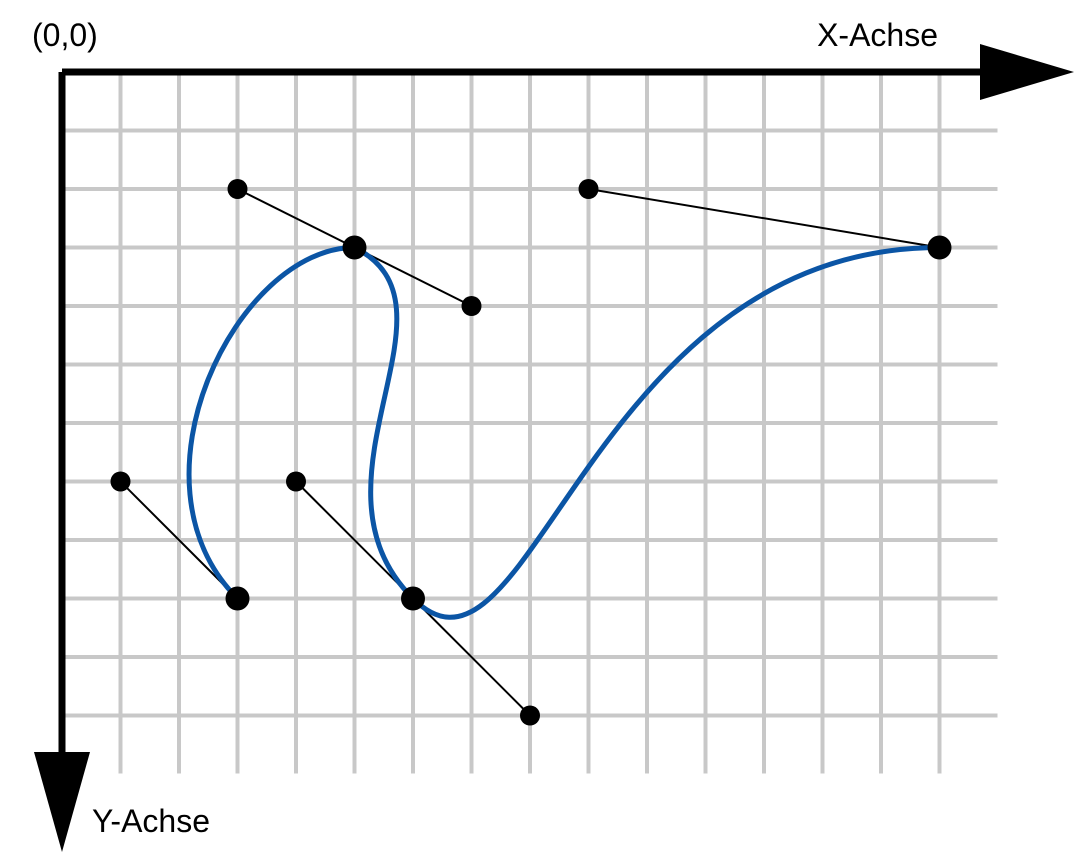 Image resolution: width=1074 pixels, height=852 pixels. What do you see at coordinates (65, 35) in the screenshot?
I see `origin-label: (0,0)` at bounding box center [65, 35].